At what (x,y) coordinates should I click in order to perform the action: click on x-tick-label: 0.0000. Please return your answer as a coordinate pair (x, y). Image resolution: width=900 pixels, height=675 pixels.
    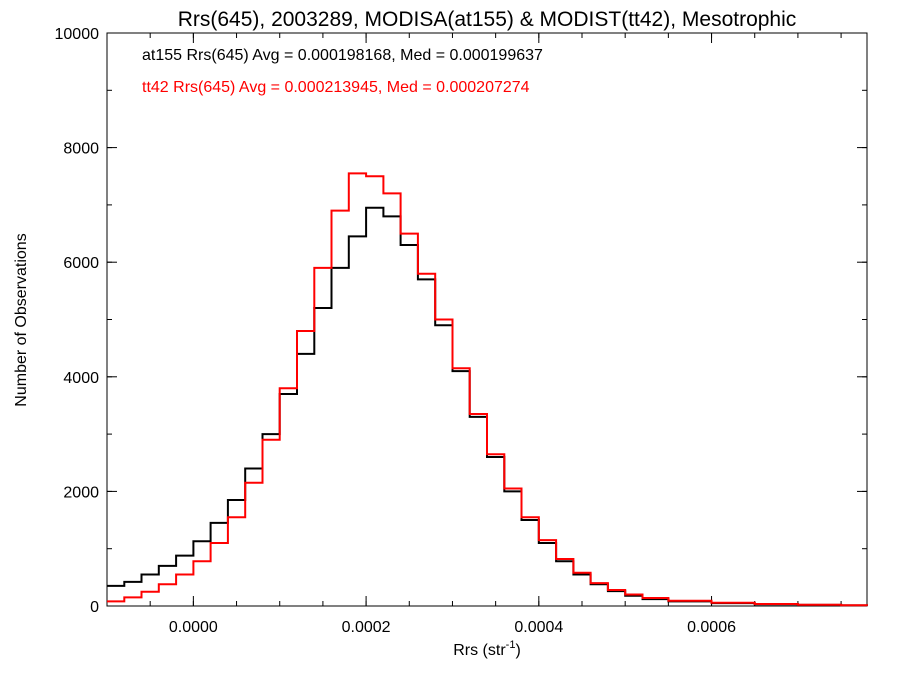
    Looking at the image, I should click on (193, 627).